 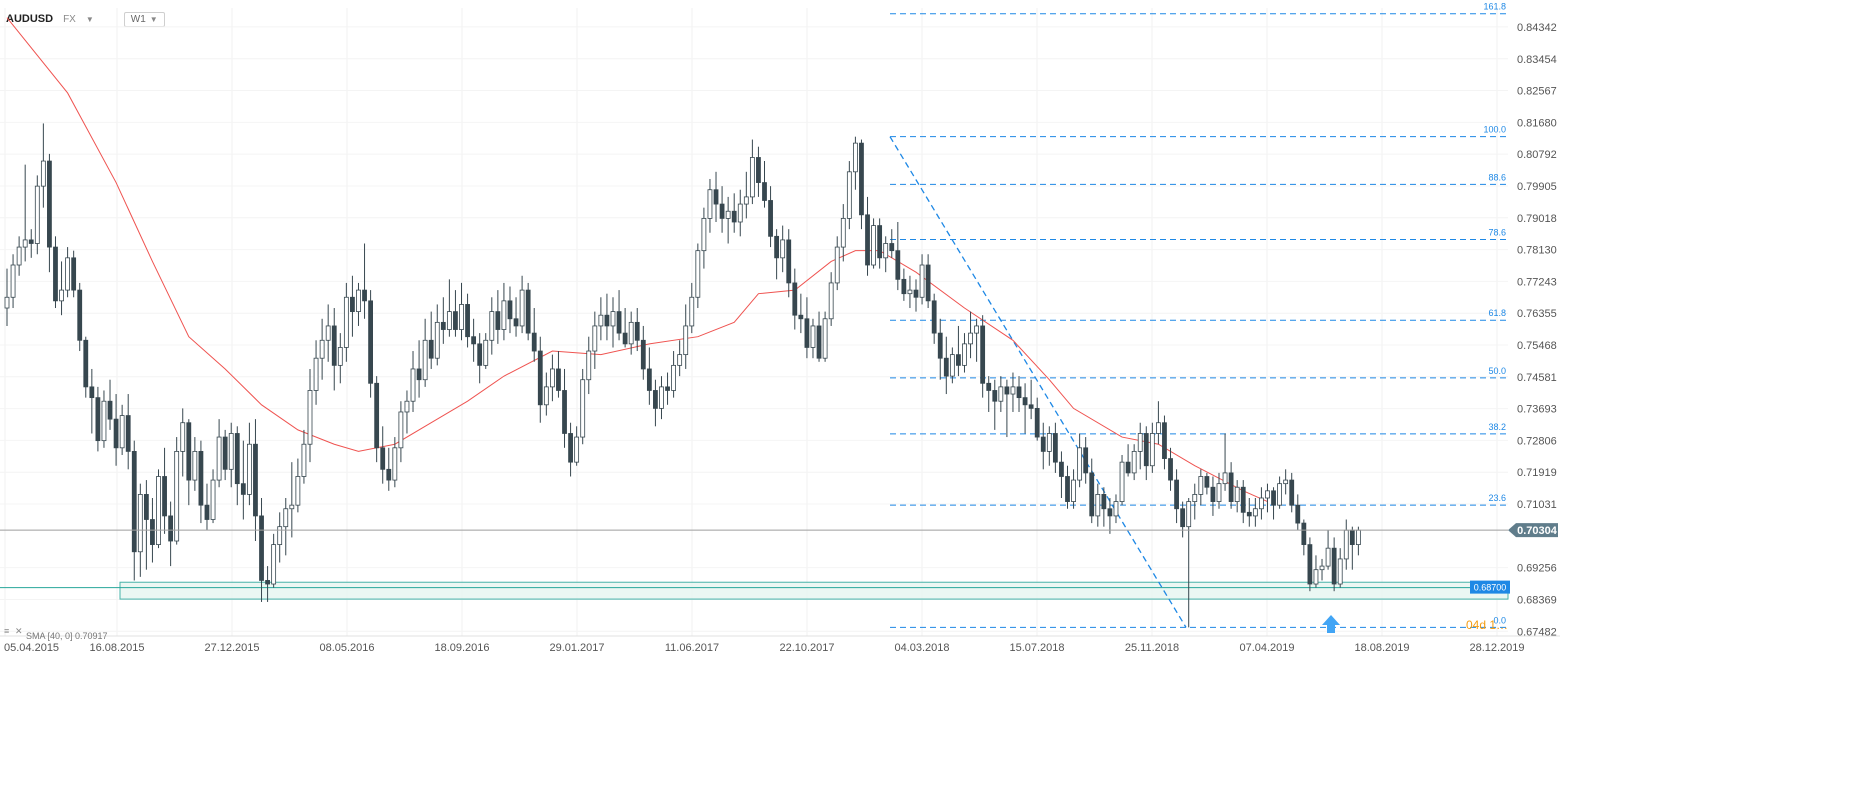 I want to click on support-zone, so click(x=814, y=590).